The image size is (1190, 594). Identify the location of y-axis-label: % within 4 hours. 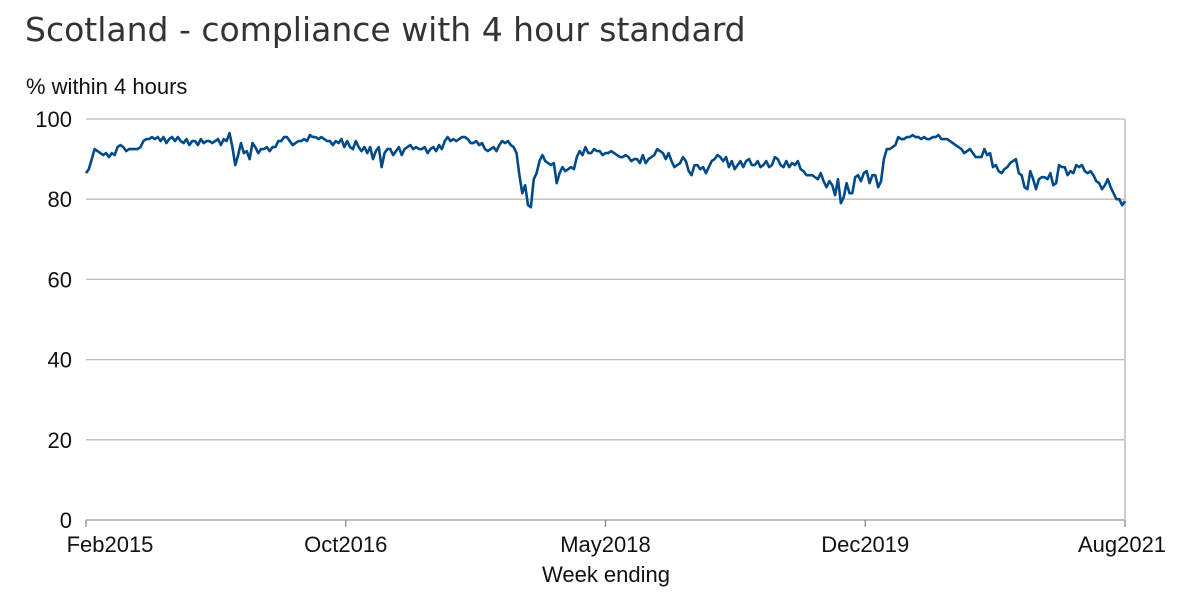
(107, 86).